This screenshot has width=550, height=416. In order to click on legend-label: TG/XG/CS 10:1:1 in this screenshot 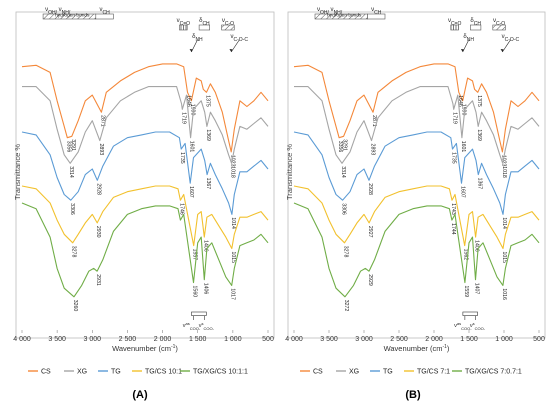, I will do `click(220, 372)`.